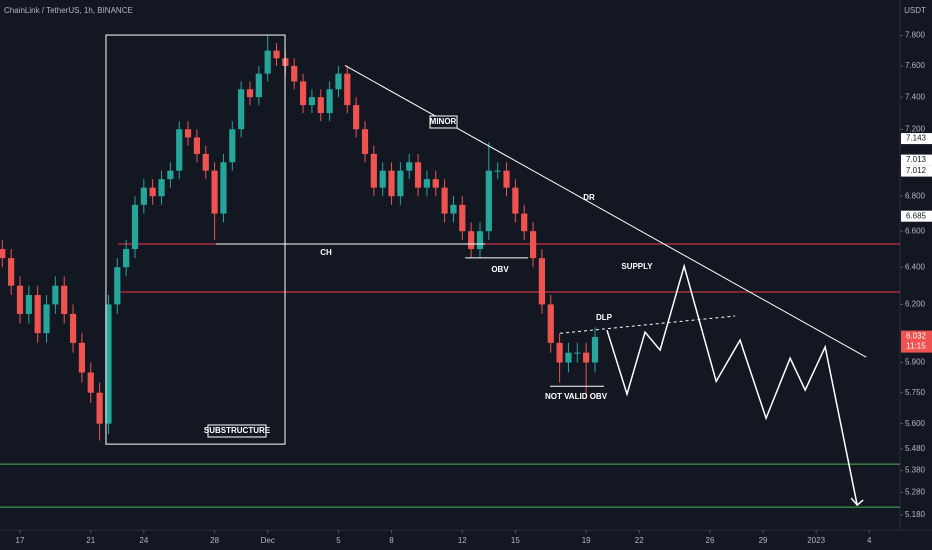 Image resolution: width=932 pixels, height=550 pixels. What do you see at coordinates (916, 346) in the screenshot?
I see `countdown: 11:15` at bounding box center [916, 346].